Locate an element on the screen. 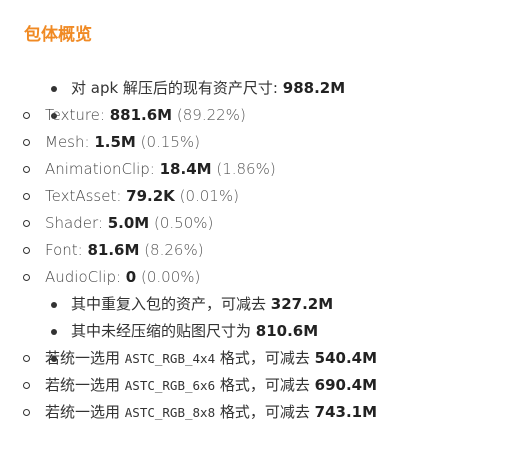 The height and width of the screenshot is (449, 530). format-code: ASTC_RGB_6x6 is located at coordinates (170, 385).